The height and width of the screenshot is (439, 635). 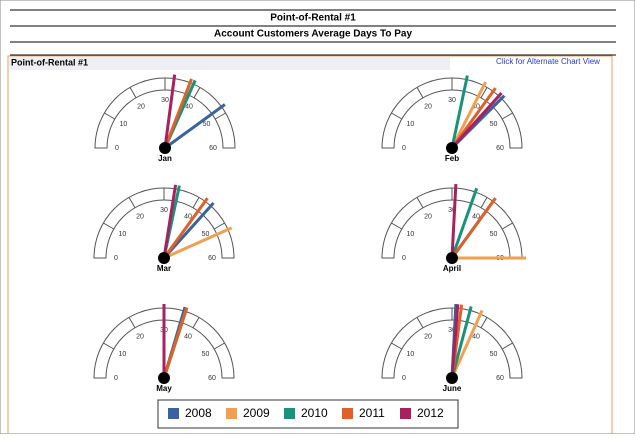 What do you see at coordinates (313, 34) in the screenshot?
I see `header-subtitle: Account Customers Average Days To Pay` at bounding box center [313, 34].